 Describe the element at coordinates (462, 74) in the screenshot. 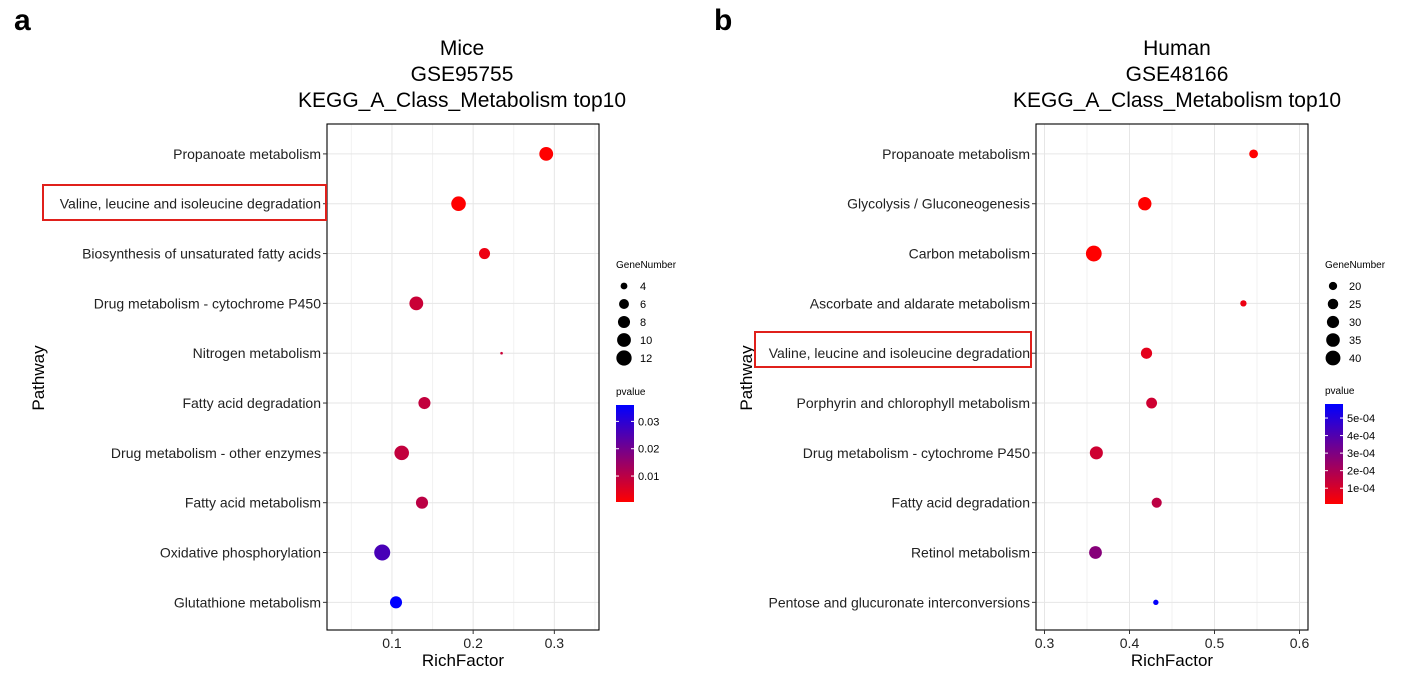

I see `chart-title-line: GSE95755` at that location.